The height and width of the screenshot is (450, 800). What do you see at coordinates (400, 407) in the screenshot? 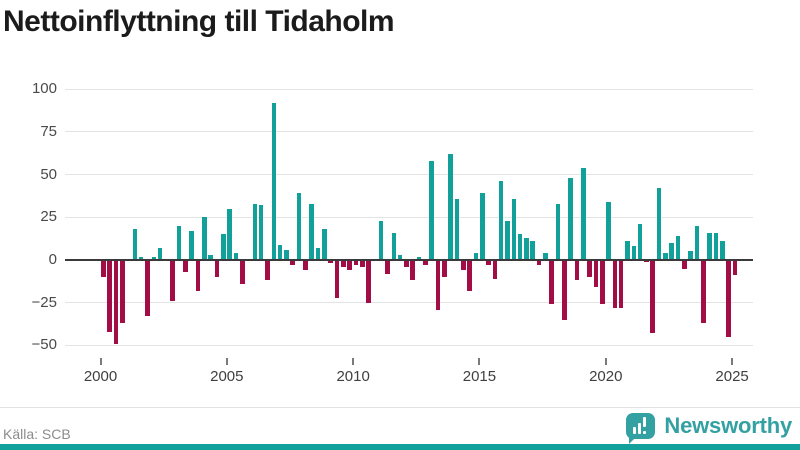
I see `footer-divider` at bounding box center [400, 407].